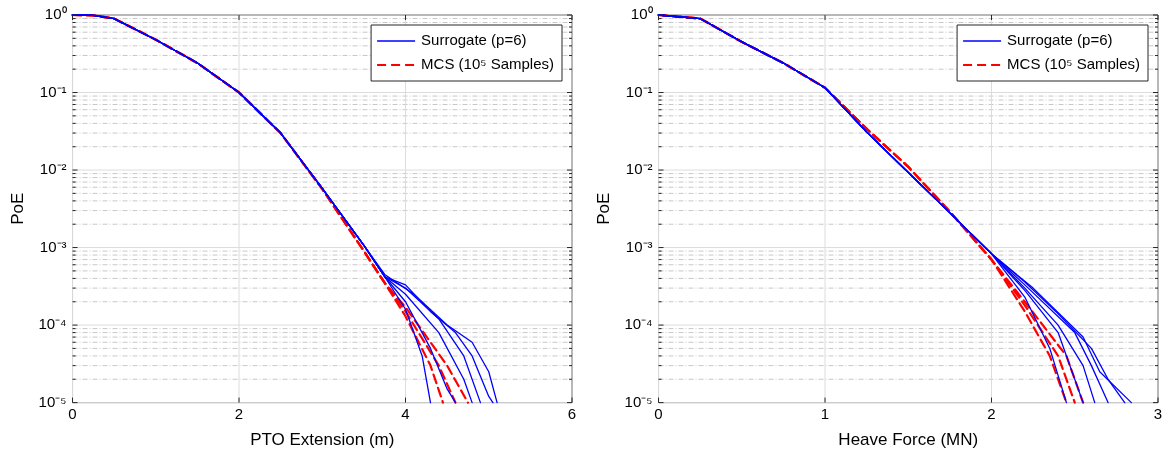 The width and height of the screenshot is (1172, 455). Describe the element at coordinates (322, 440) in the screenshot. I see `x-axis-title: PTO Extension (m)` at that location.